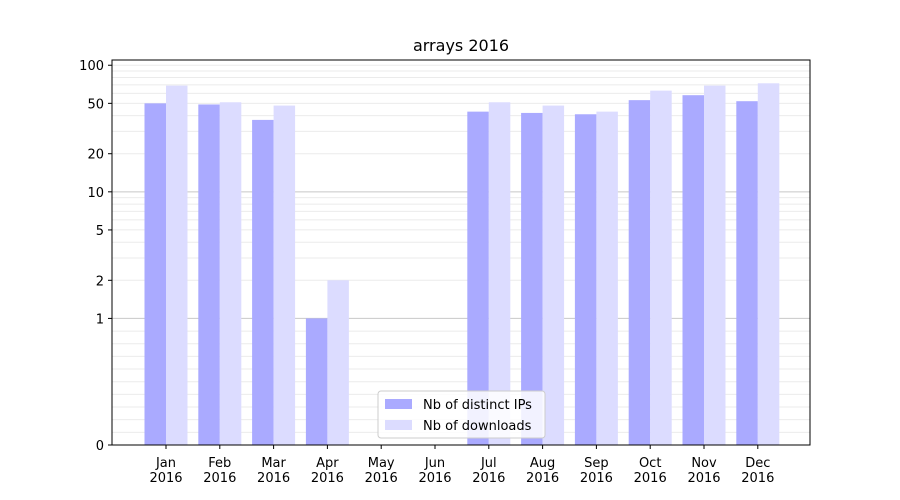 This screenshot has height=500, width=900. I want to click on x-tick-label-month: Mar, so click(273, 463).